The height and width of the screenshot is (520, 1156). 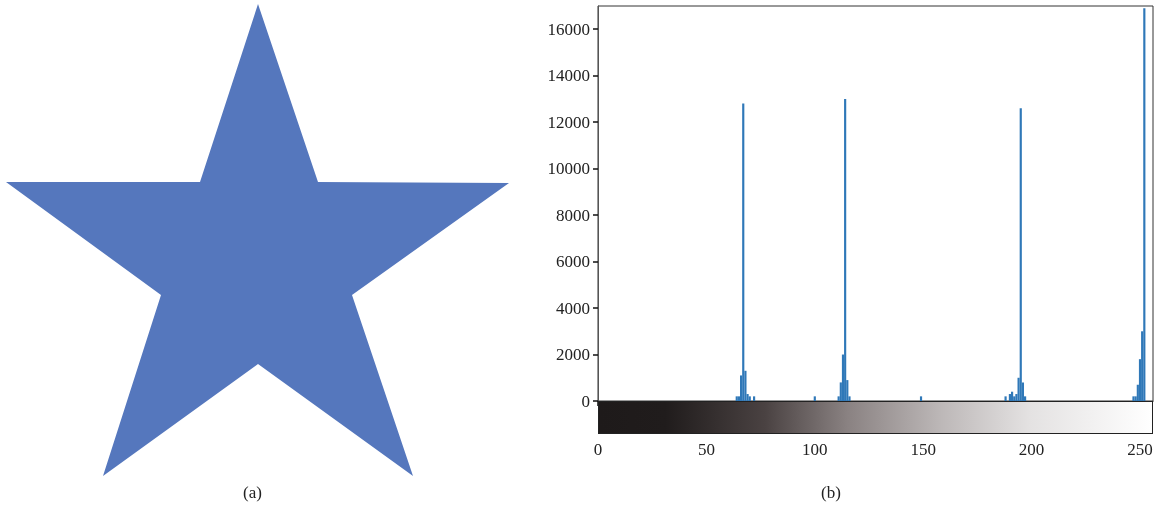 What do you see at coordinates (573, 355) in the screenshot?
I see `y-tick-label: 2000` at bounding box center [573, 355].